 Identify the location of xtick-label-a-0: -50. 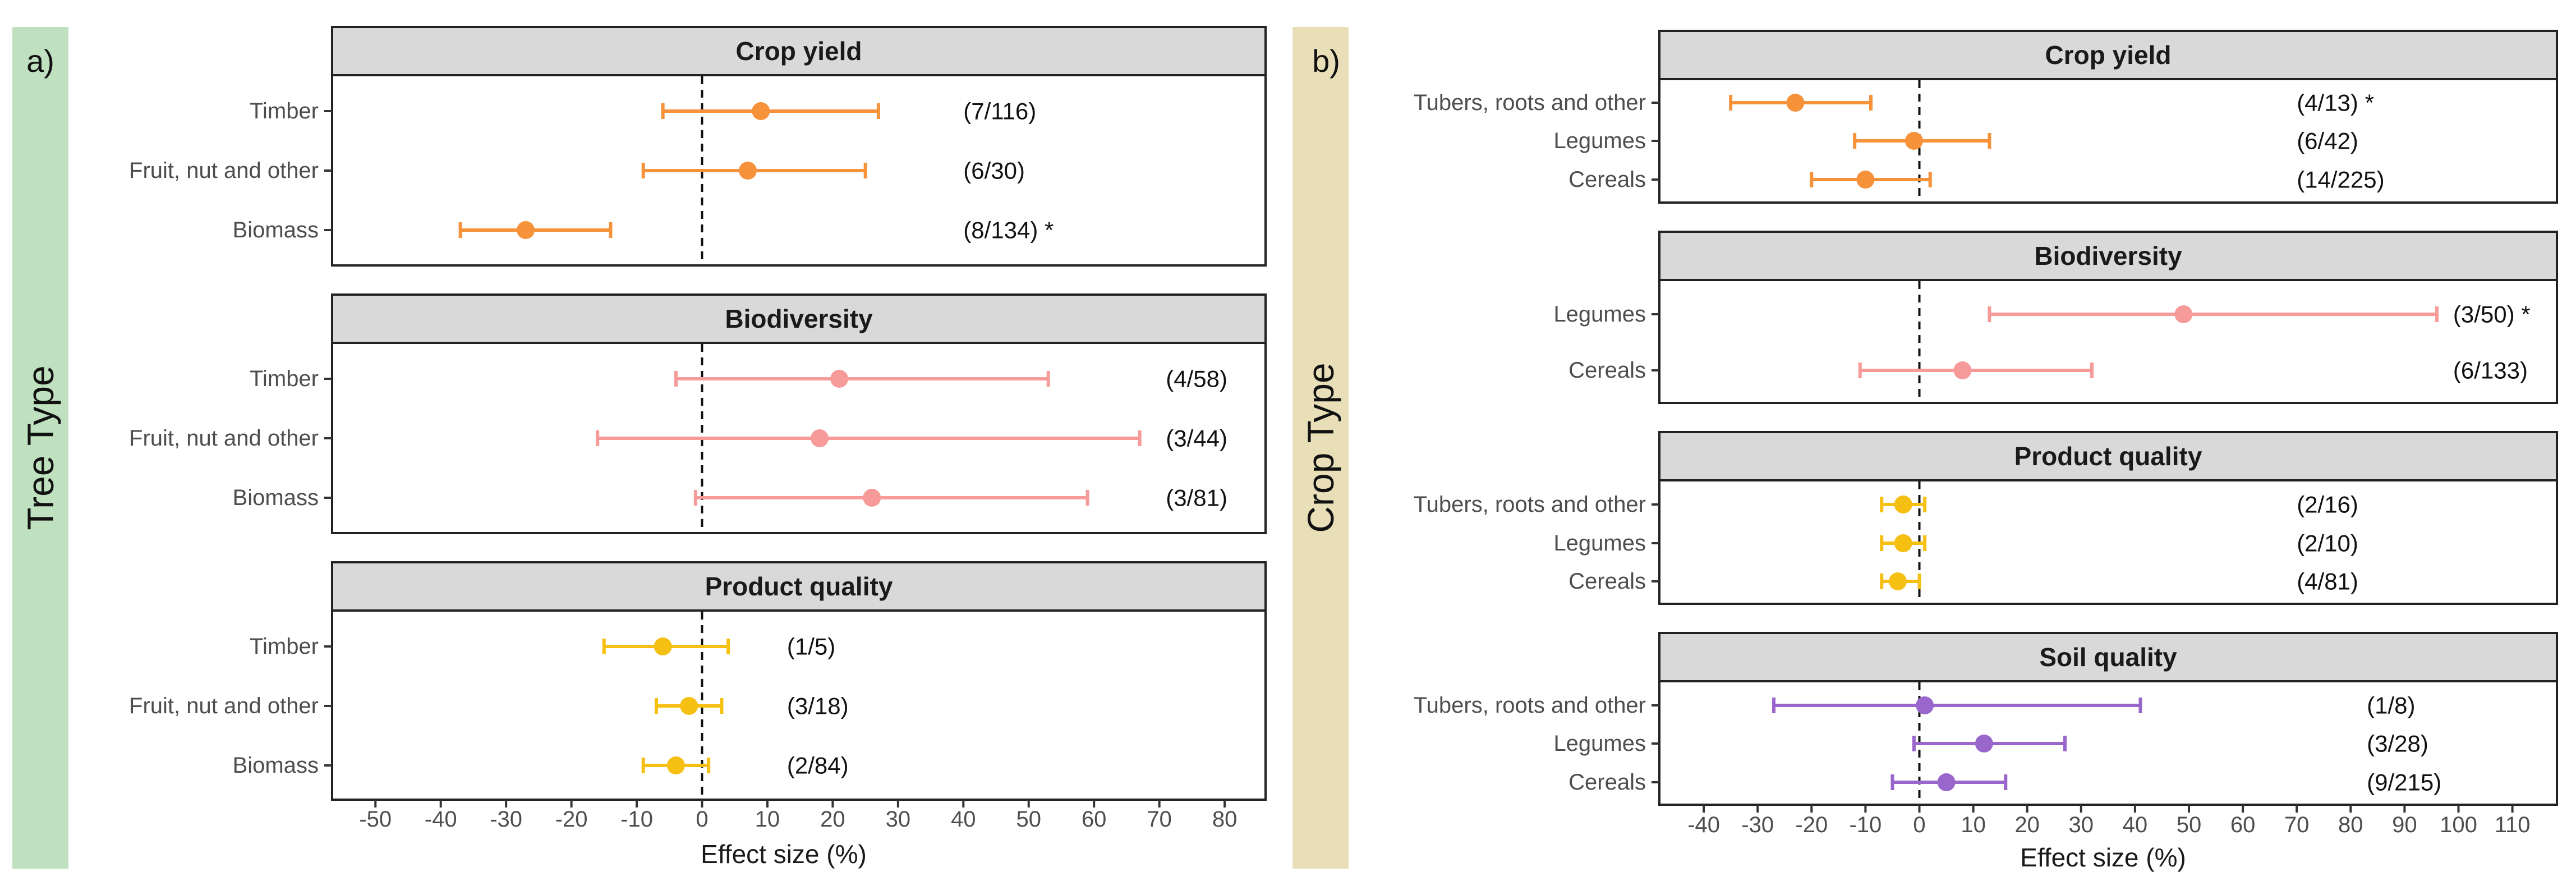
(375, 819).